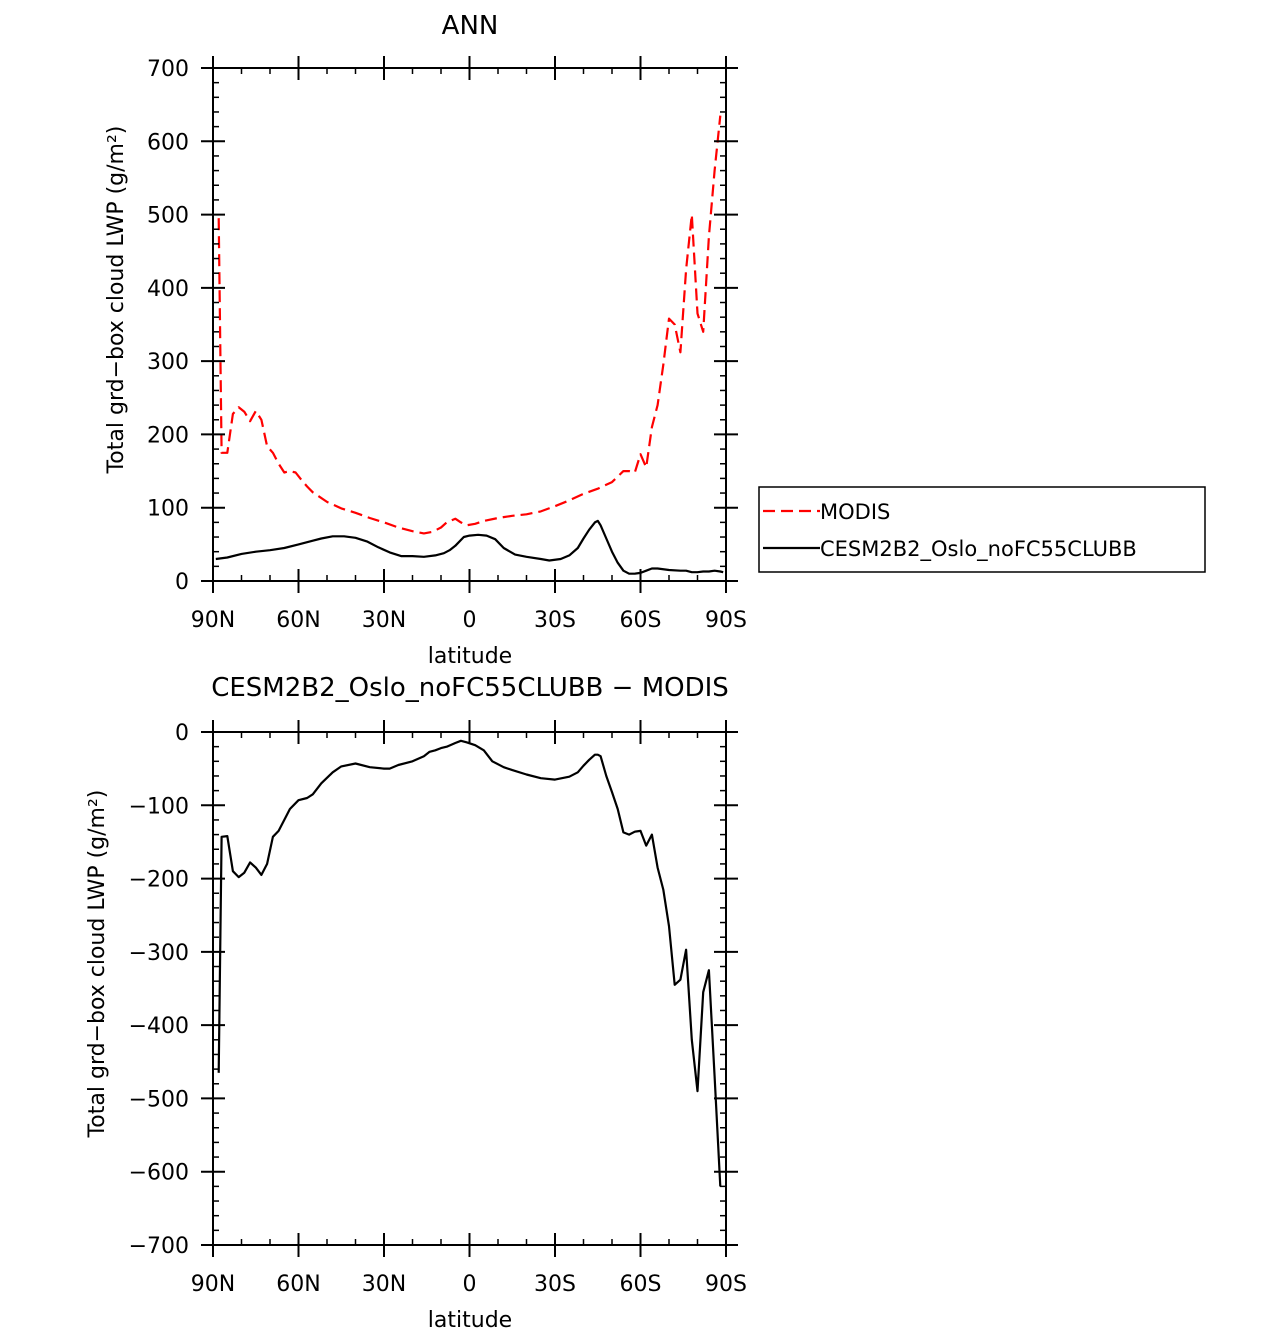 The image size is (1285, 1333). Describe the element at coordinates (159, 1246) in the screenshot. I see `y-tick-label: −700` at that location.